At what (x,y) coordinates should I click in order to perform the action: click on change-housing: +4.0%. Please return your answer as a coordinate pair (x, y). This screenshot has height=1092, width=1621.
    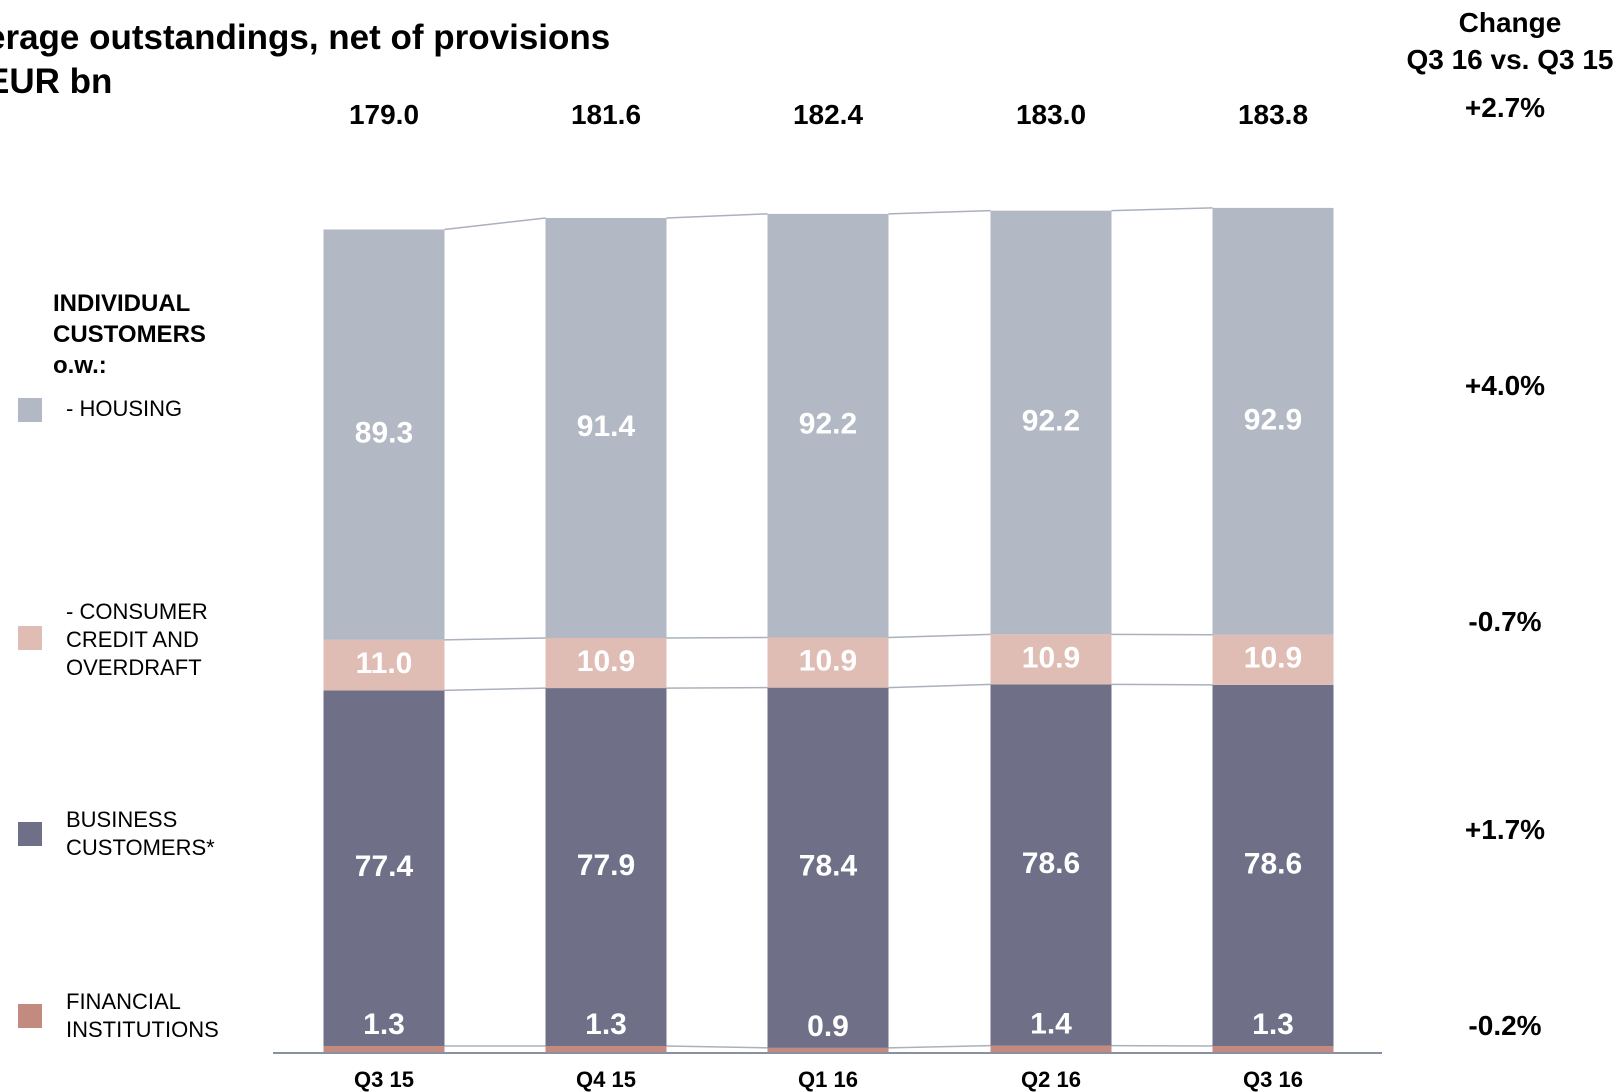
    Looking at the image, I should click on (1505, 385).